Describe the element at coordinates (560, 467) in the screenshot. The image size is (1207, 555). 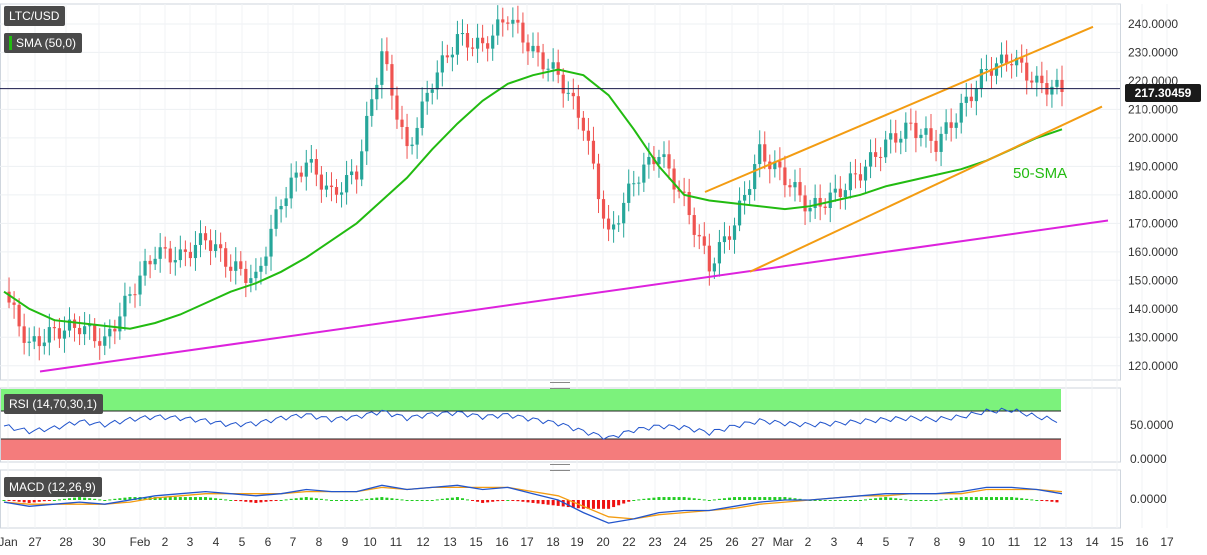
I see `pane-splitter-macd` at that location.